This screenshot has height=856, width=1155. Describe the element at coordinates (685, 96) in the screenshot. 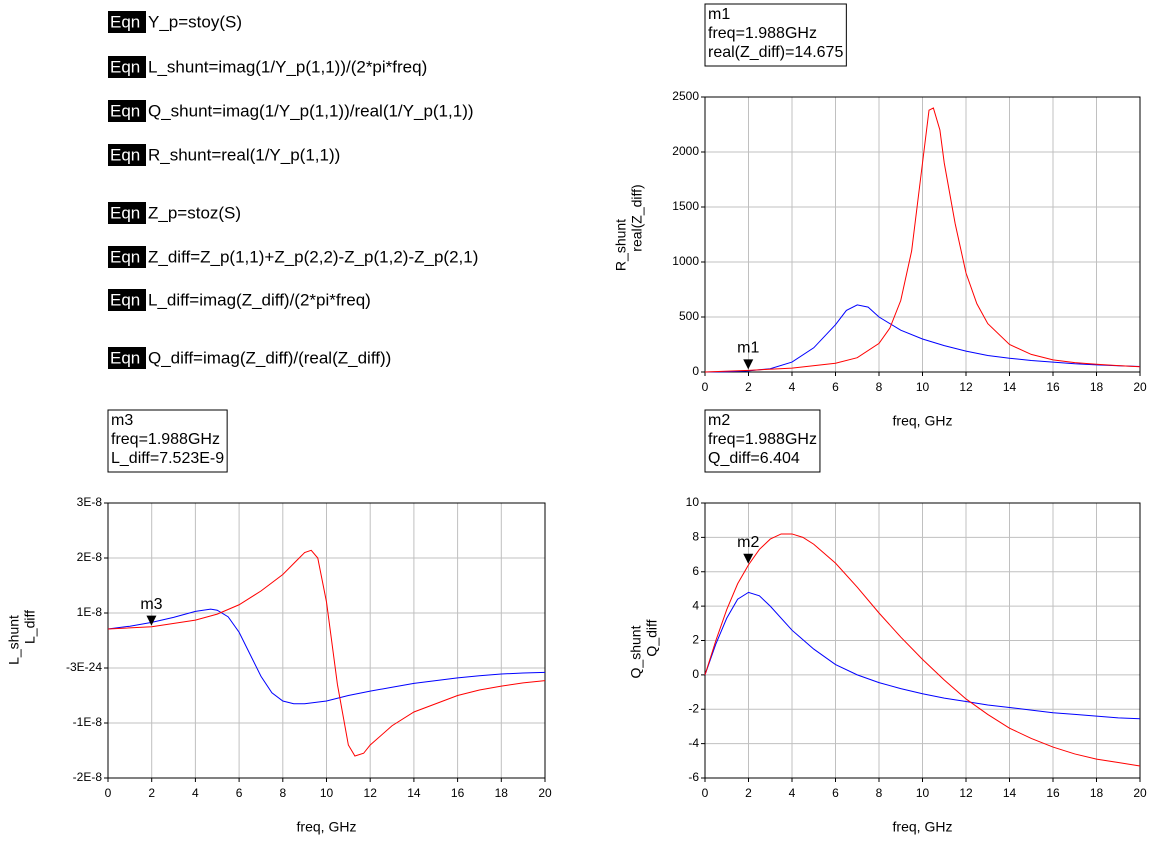

I see `y-tick-label: 2500` at that location.